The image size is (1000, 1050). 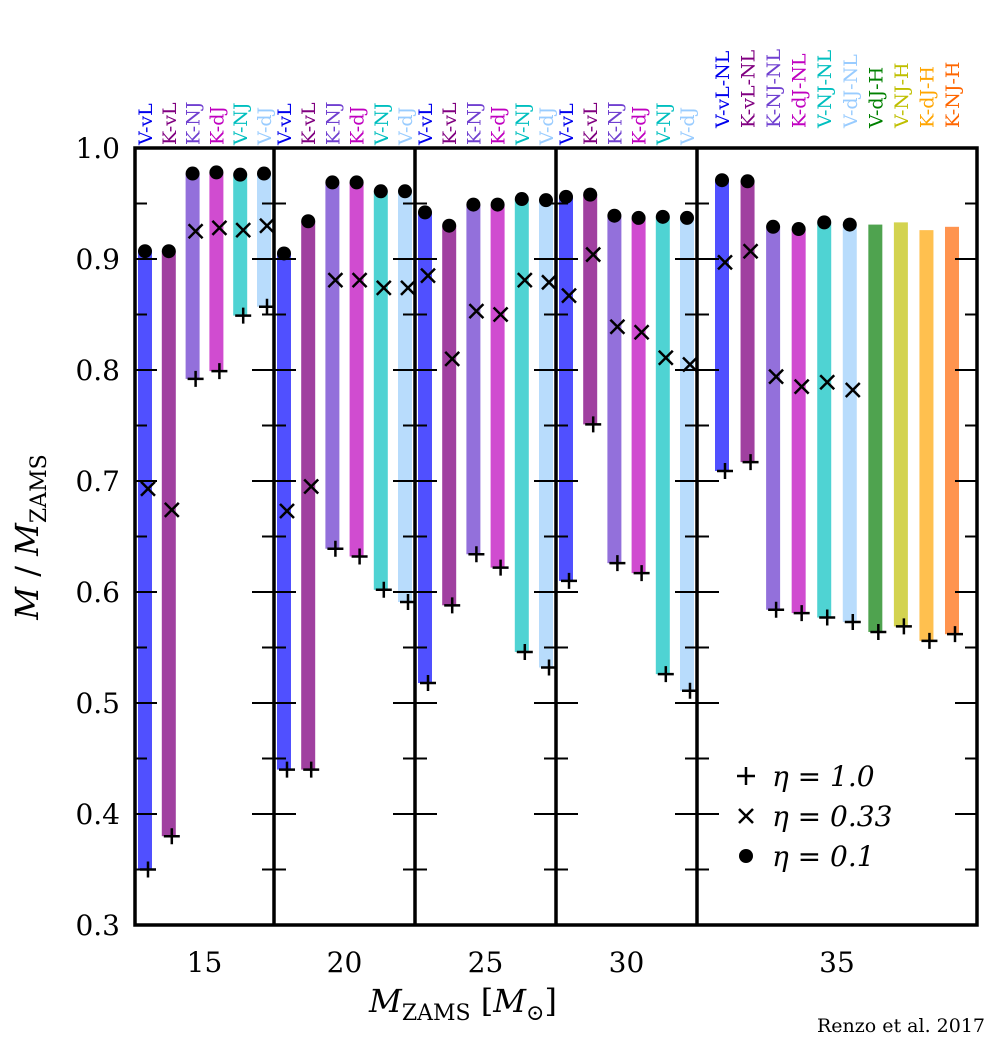 What do you see at coordinates (97, 814) in the screenshot?
I see `y-tick-label: 0.4` at bounding box center [97, 814].